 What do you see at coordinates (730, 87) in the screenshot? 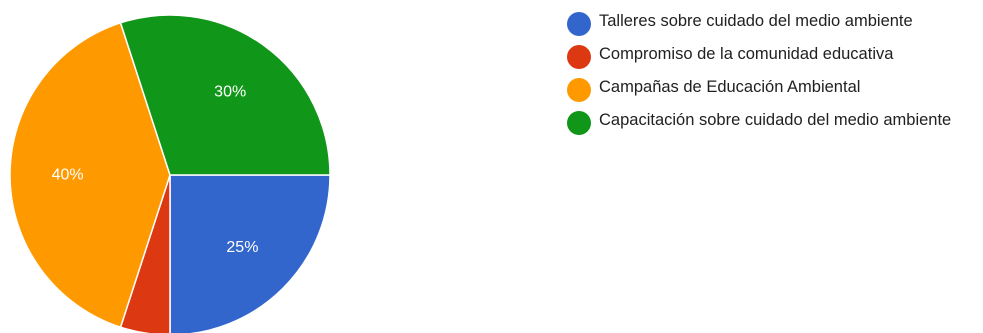
I see `legend-label: Campañas de Educación Ambiental` at bounding box center [730, 87].